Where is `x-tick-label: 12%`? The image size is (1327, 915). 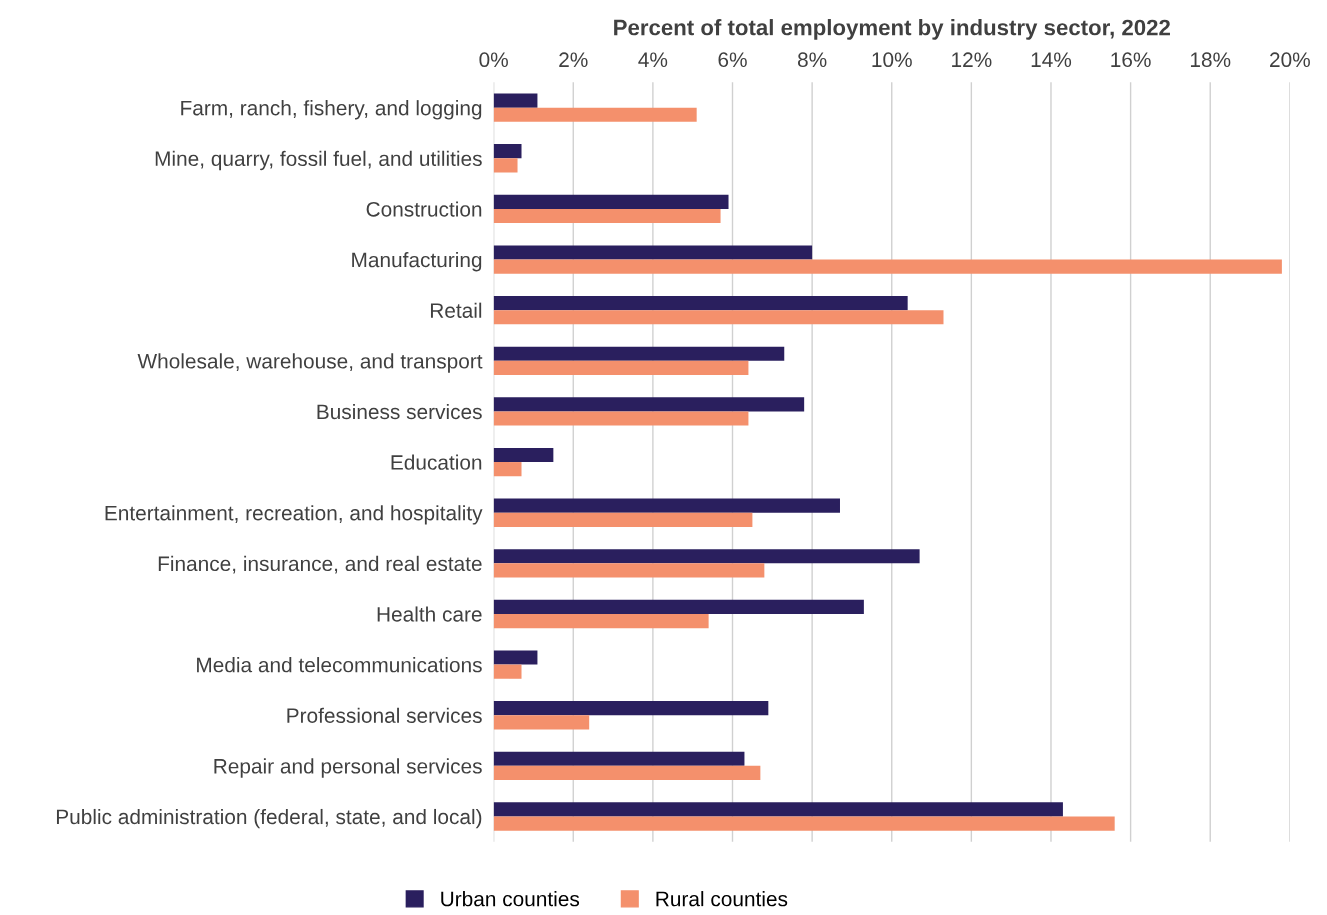
x-tick-label: 12% is located at coordinates (972, 60).